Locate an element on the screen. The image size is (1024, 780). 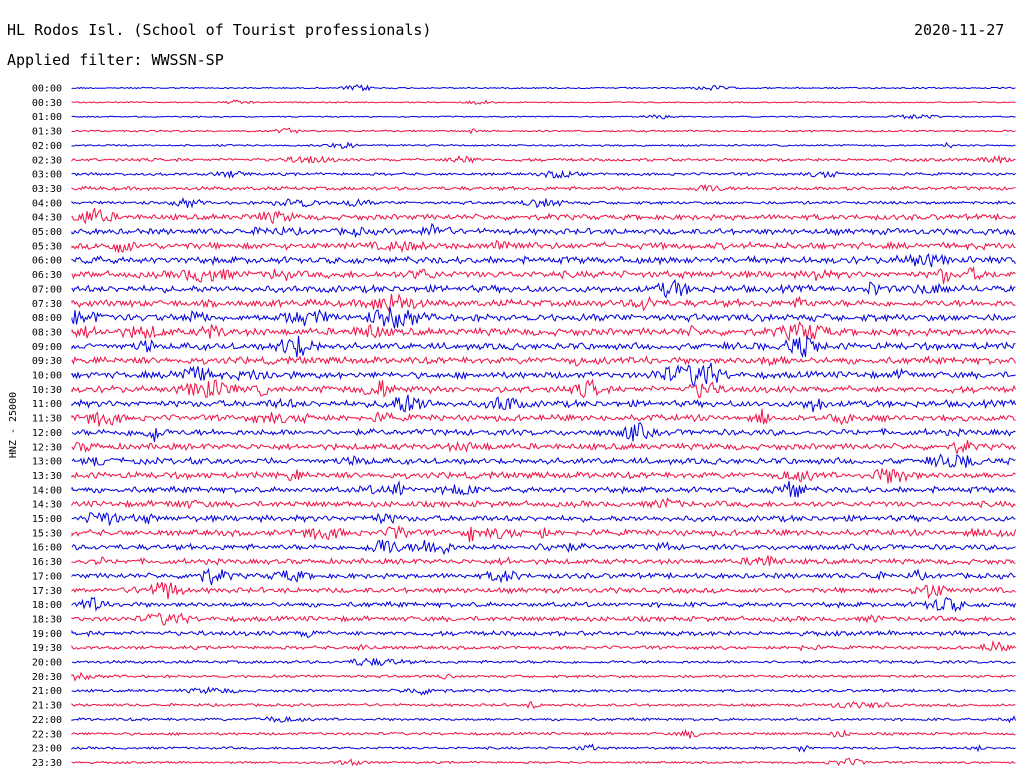
row-time-label: 17:00 is located at coordinates (47, 576).